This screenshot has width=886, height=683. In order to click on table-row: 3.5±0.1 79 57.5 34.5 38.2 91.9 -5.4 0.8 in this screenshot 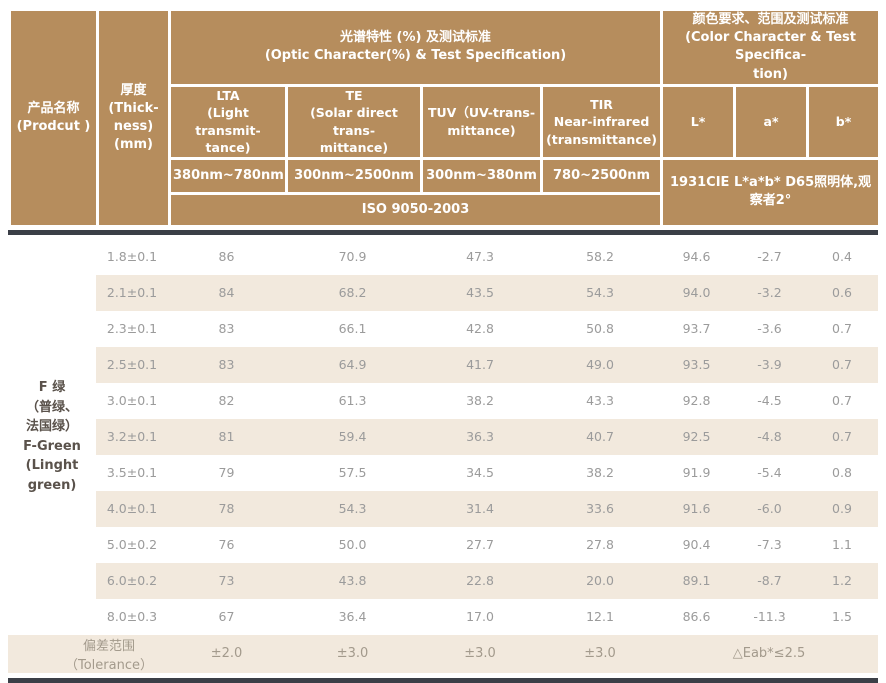, I will do `click(443, 473)`.